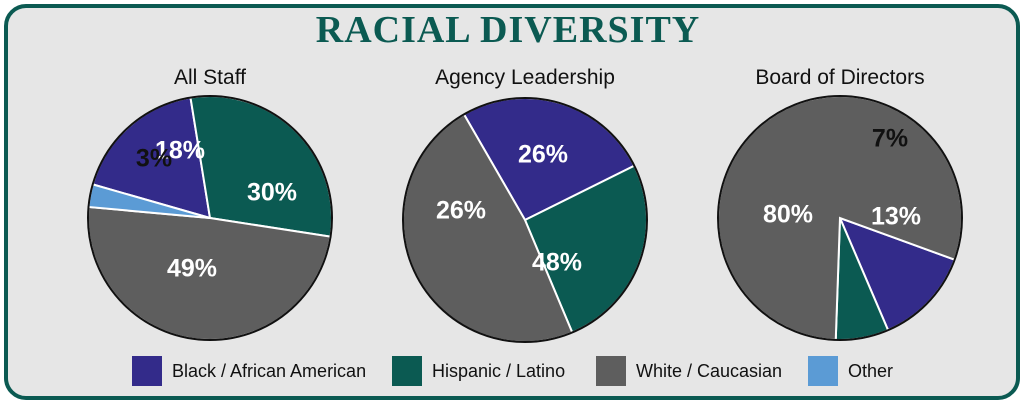 This screenshot has width=1024, height=400. Describe the element at coordinates (210, 77) in the screenshot. I see `chart-title: All Staff` at that location.